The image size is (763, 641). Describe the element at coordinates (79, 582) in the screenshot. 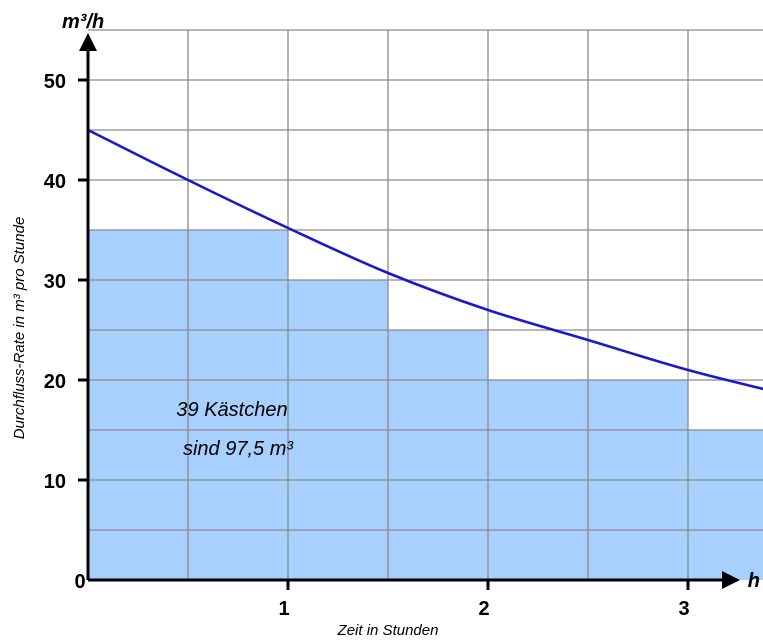

I see `origin-label: 0` at that location.